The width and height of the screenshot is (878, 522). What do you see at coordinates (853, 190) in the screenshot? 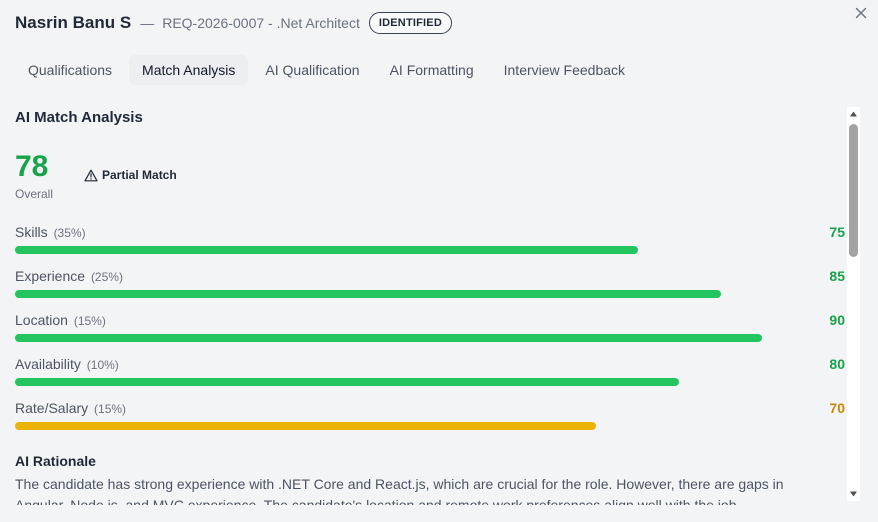
I see `scrollbar-thumb` at bounding box center [853, 190].